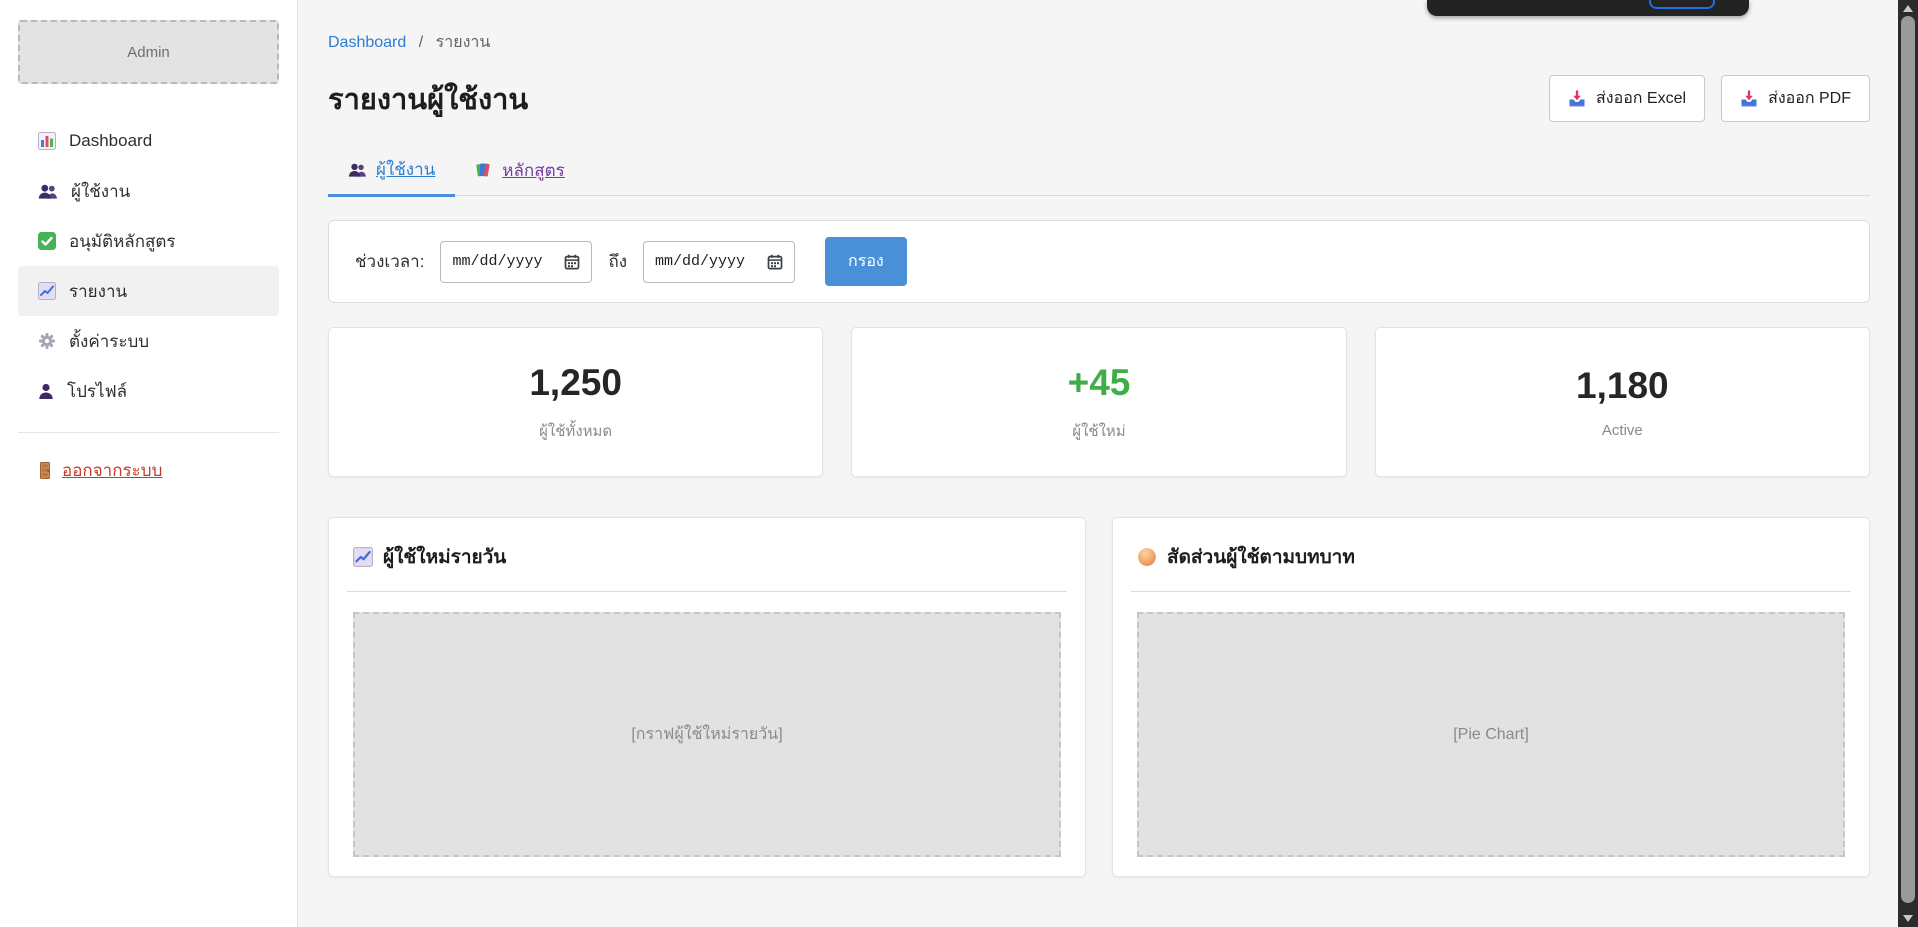 This screenshot has width=1918, height=927. I want to click on stat-value: +45, so click(1099, 382).